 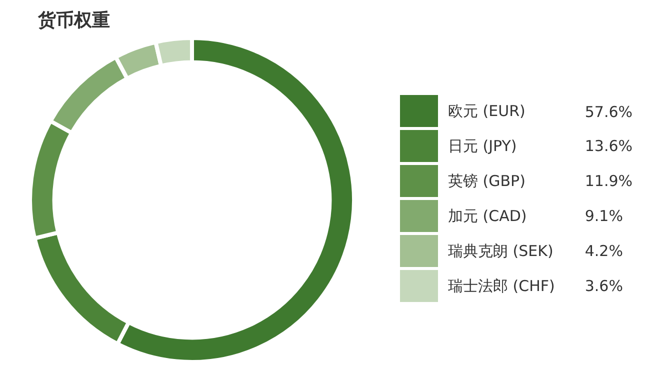 What do you see at coordinates (487, 216) in the screenshot?
I see `legend-label: 加元 (CAD)` at bounding box center [487, 216].